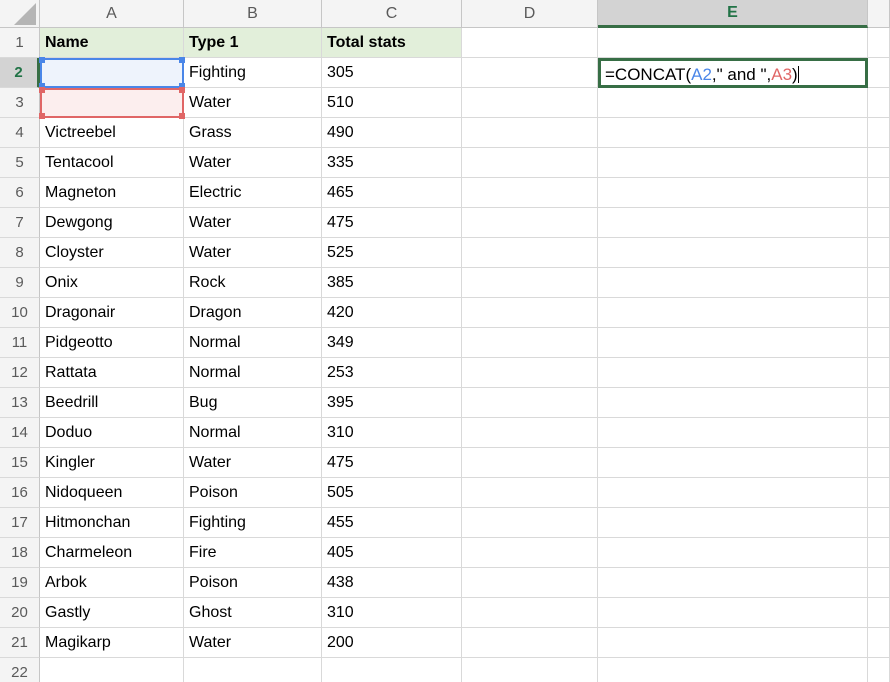 This screenshot has width=890, height=682. I want to click on cell-B1: Type 1, so click(253, 43).